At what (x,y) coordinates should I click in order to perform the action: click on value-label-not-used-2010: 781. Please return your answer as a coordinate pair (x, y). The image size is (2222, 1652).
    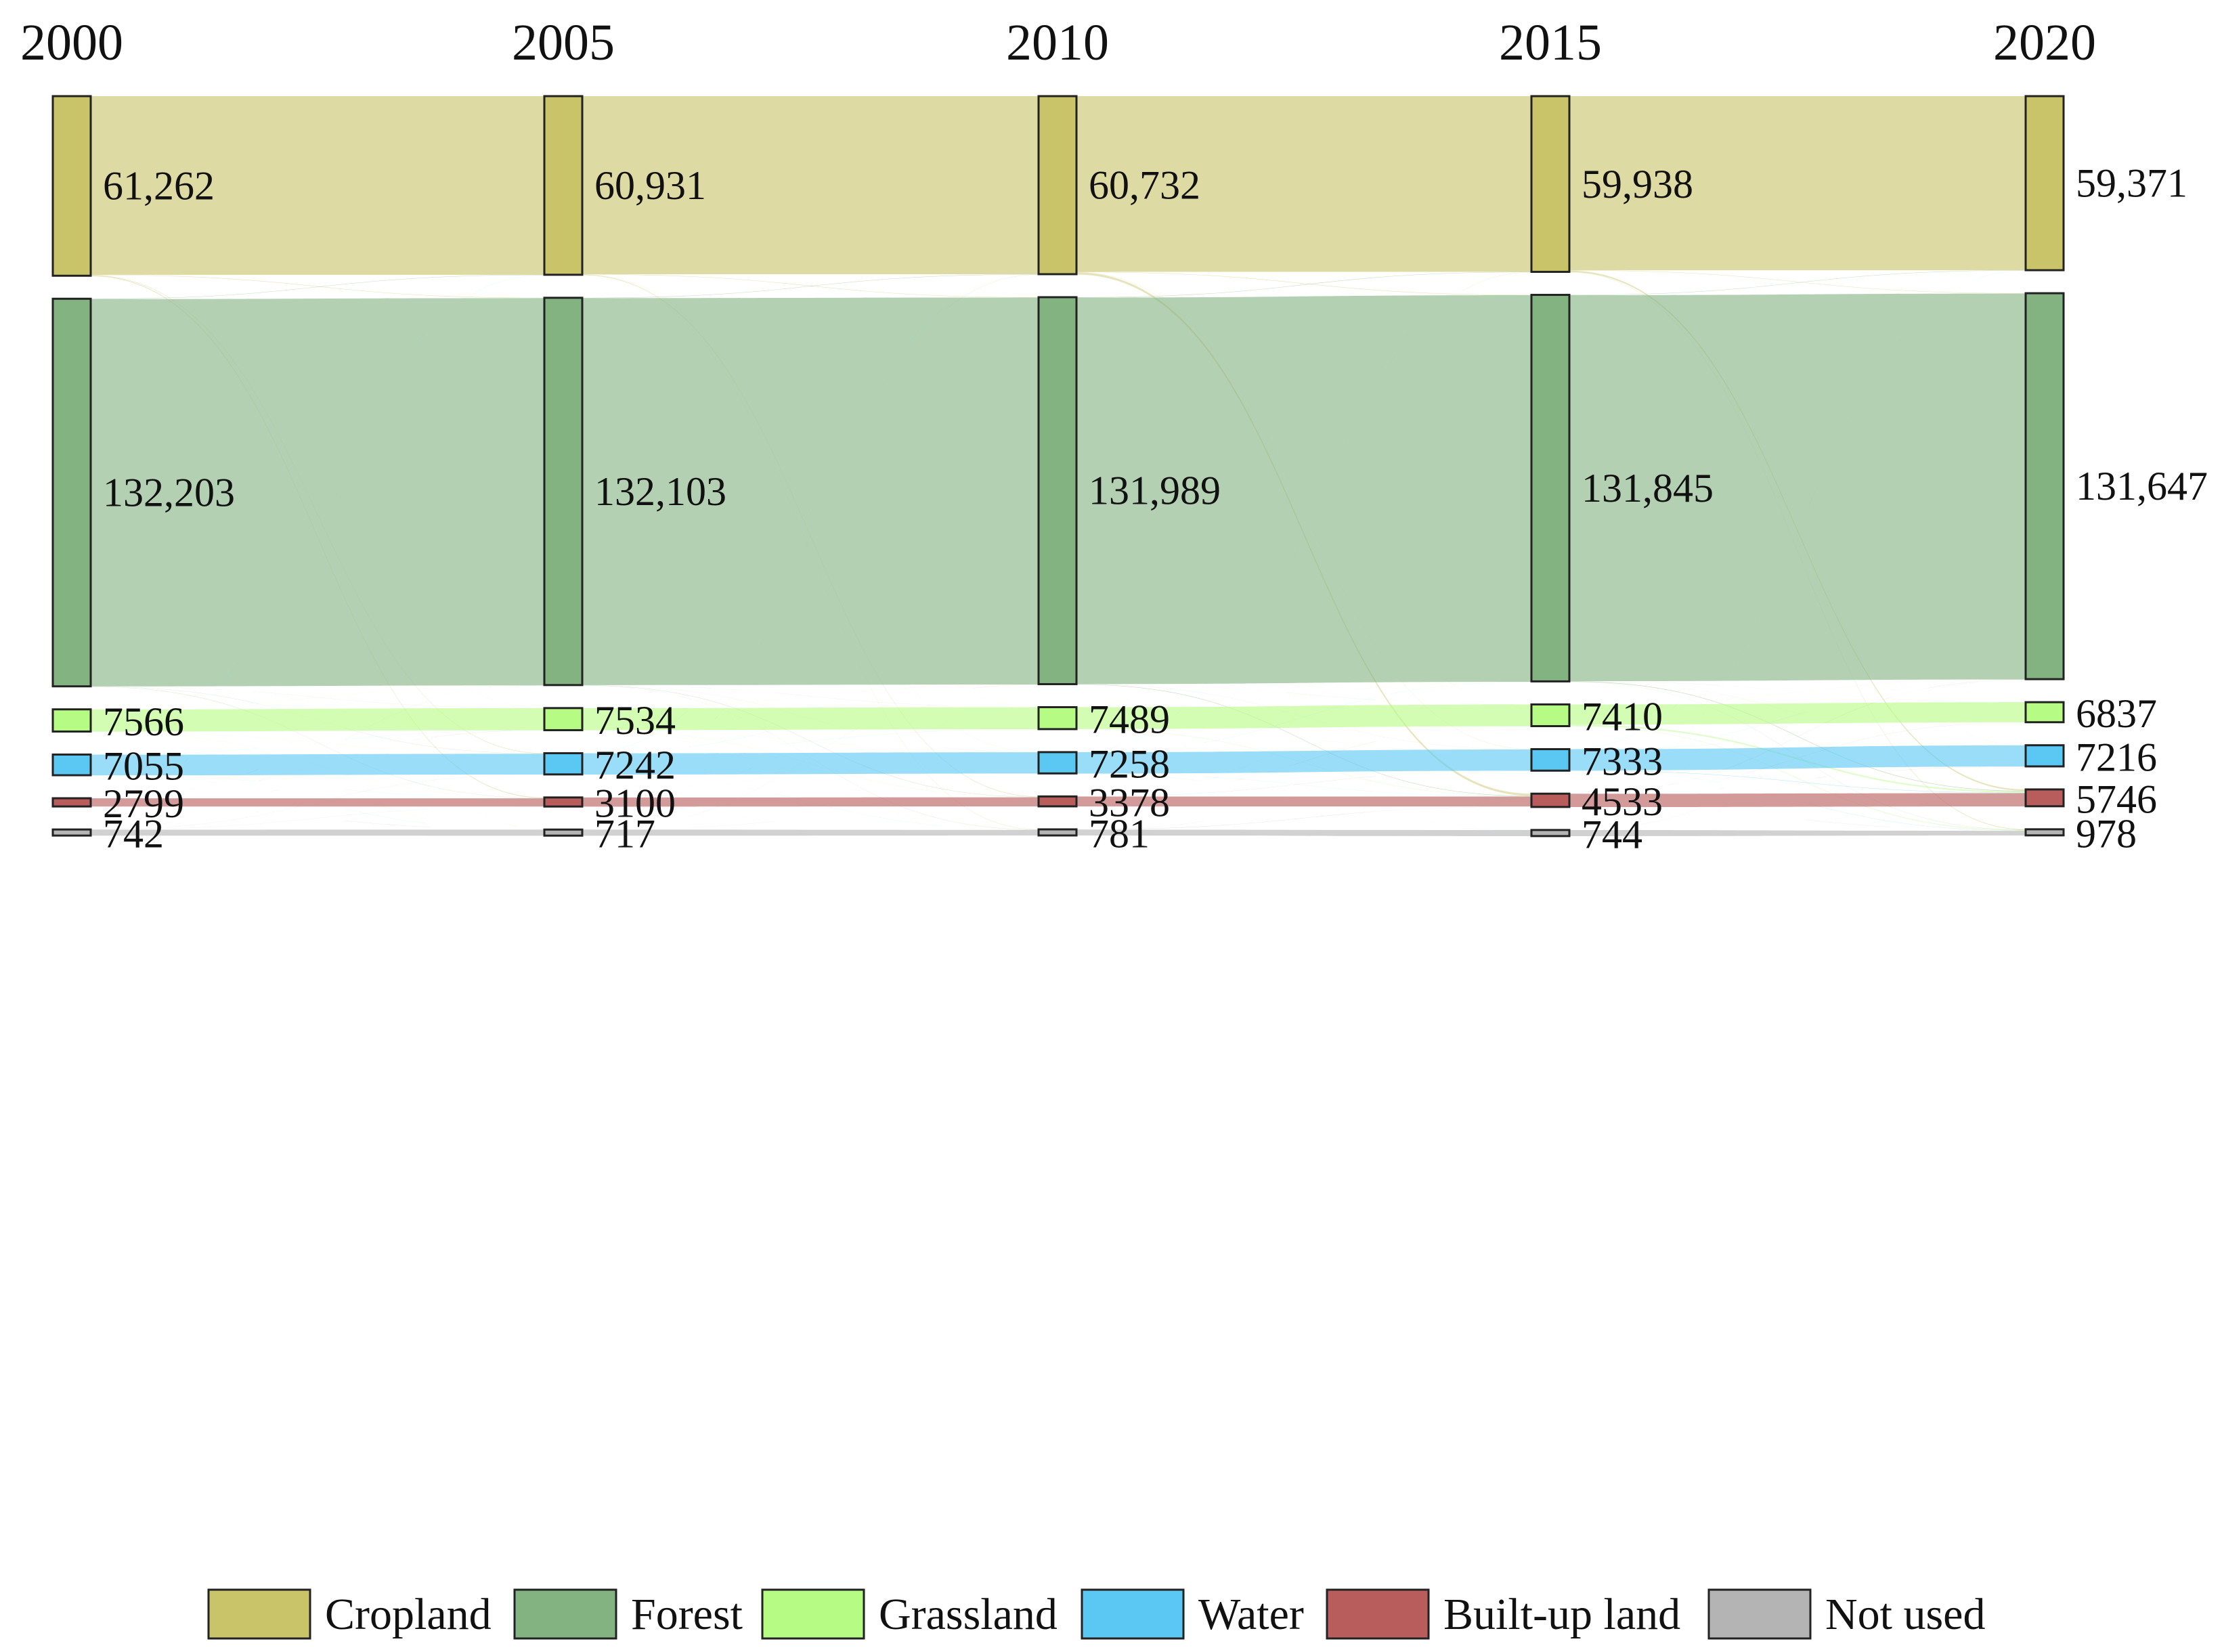
    Looking at the image, I should click on (1119, 833).